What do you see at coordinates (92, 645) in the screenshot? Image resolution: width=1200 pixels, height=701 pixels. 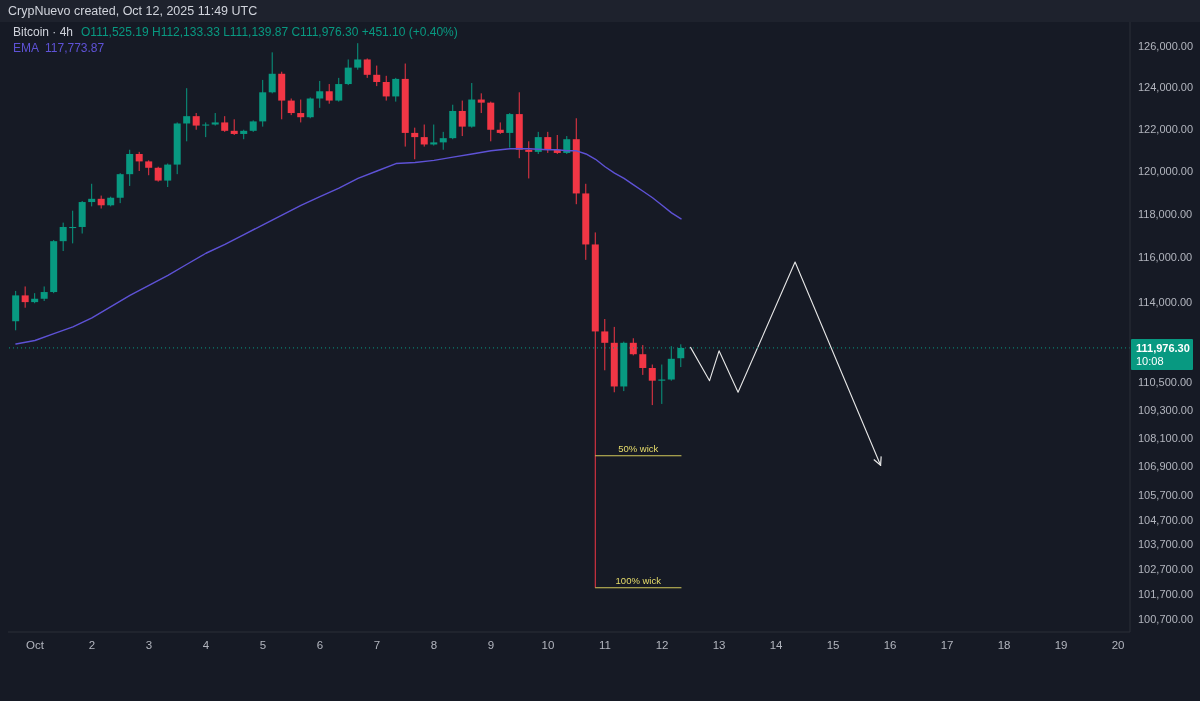 I see `x-tick-label: 2` at bounding box center [92, 645].